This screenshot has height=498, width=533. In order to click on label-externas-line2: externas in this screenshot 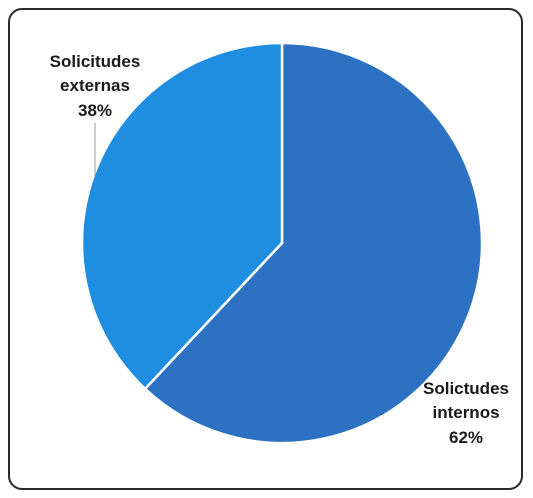, I will do `click(95, 85)`.